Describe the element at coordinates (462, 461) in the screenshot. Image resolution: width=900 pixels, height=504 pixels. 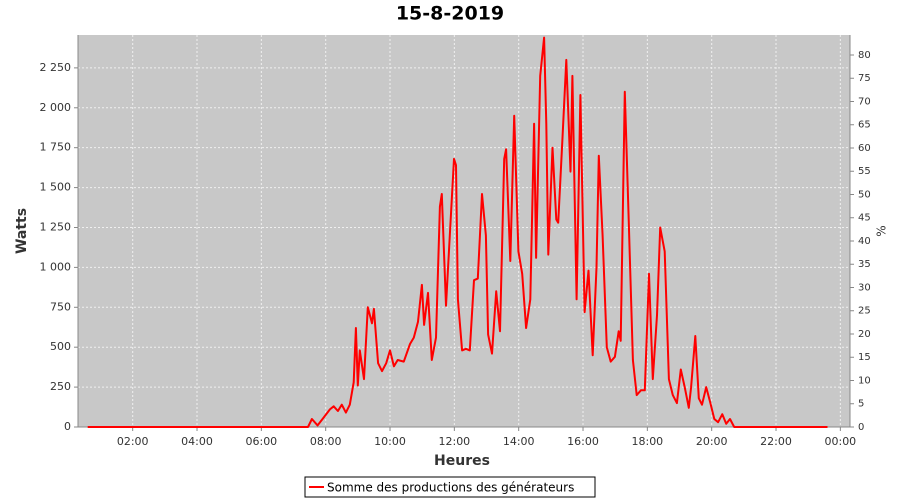
I see `x-axis-label: Heures` at that location.